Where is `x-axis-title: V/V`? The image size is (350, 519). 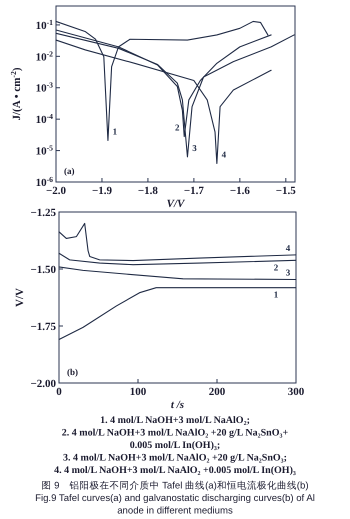
x-axis-title: V/V is located at coordinates (176, 204).